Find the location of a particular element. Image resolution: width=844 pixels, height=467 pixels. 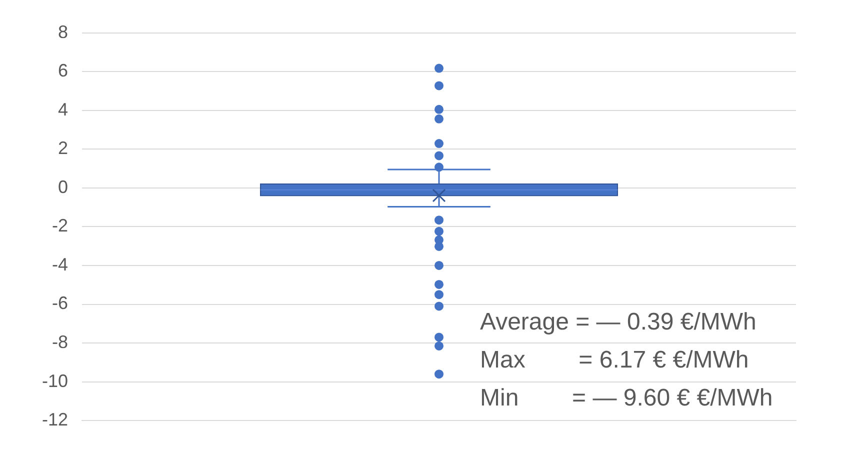

y-tick-label: 2 is located at coordinates (63, 148).